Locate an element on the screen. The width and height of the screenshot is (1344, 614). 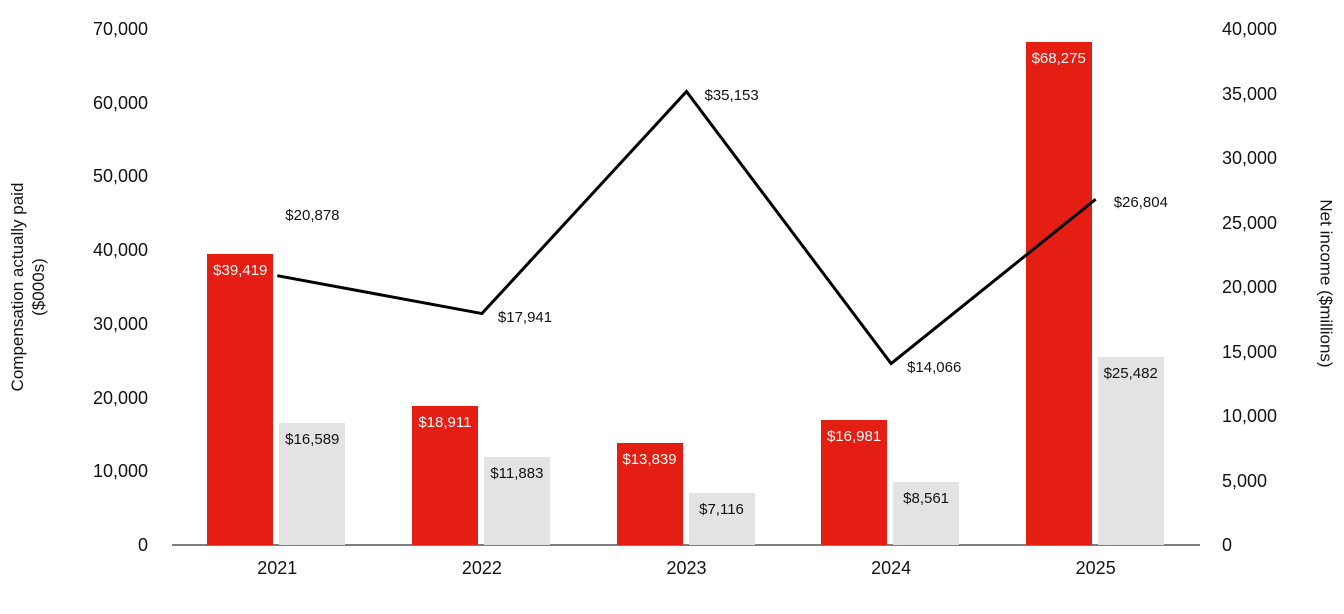
right-axis-tick: 10,000 is located at coordinates (1250, 416).